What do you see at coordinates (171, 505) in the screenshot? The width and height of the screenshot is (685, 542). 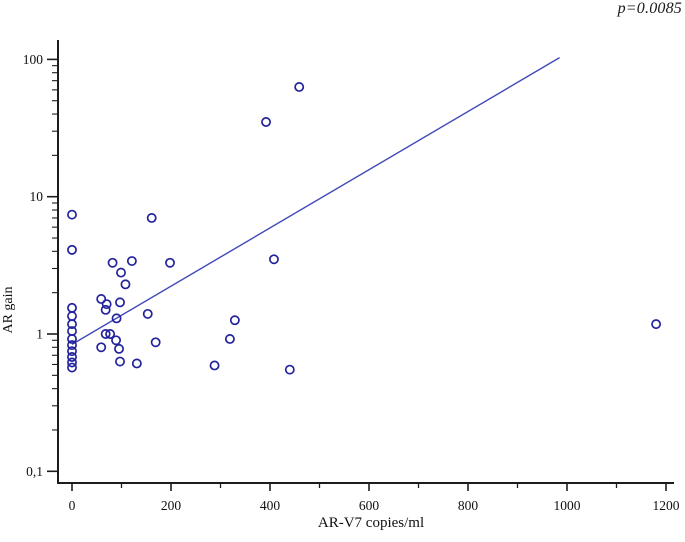 I see `x-tick-label: 200` at bounding box center [171, 505].